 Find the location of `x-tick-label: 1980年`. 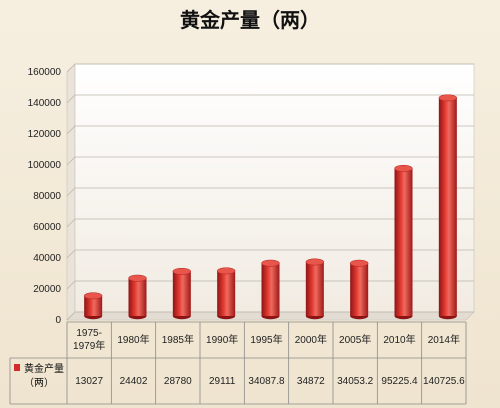

x-tick-label: 1980年 is located at coordinates (133, 339).